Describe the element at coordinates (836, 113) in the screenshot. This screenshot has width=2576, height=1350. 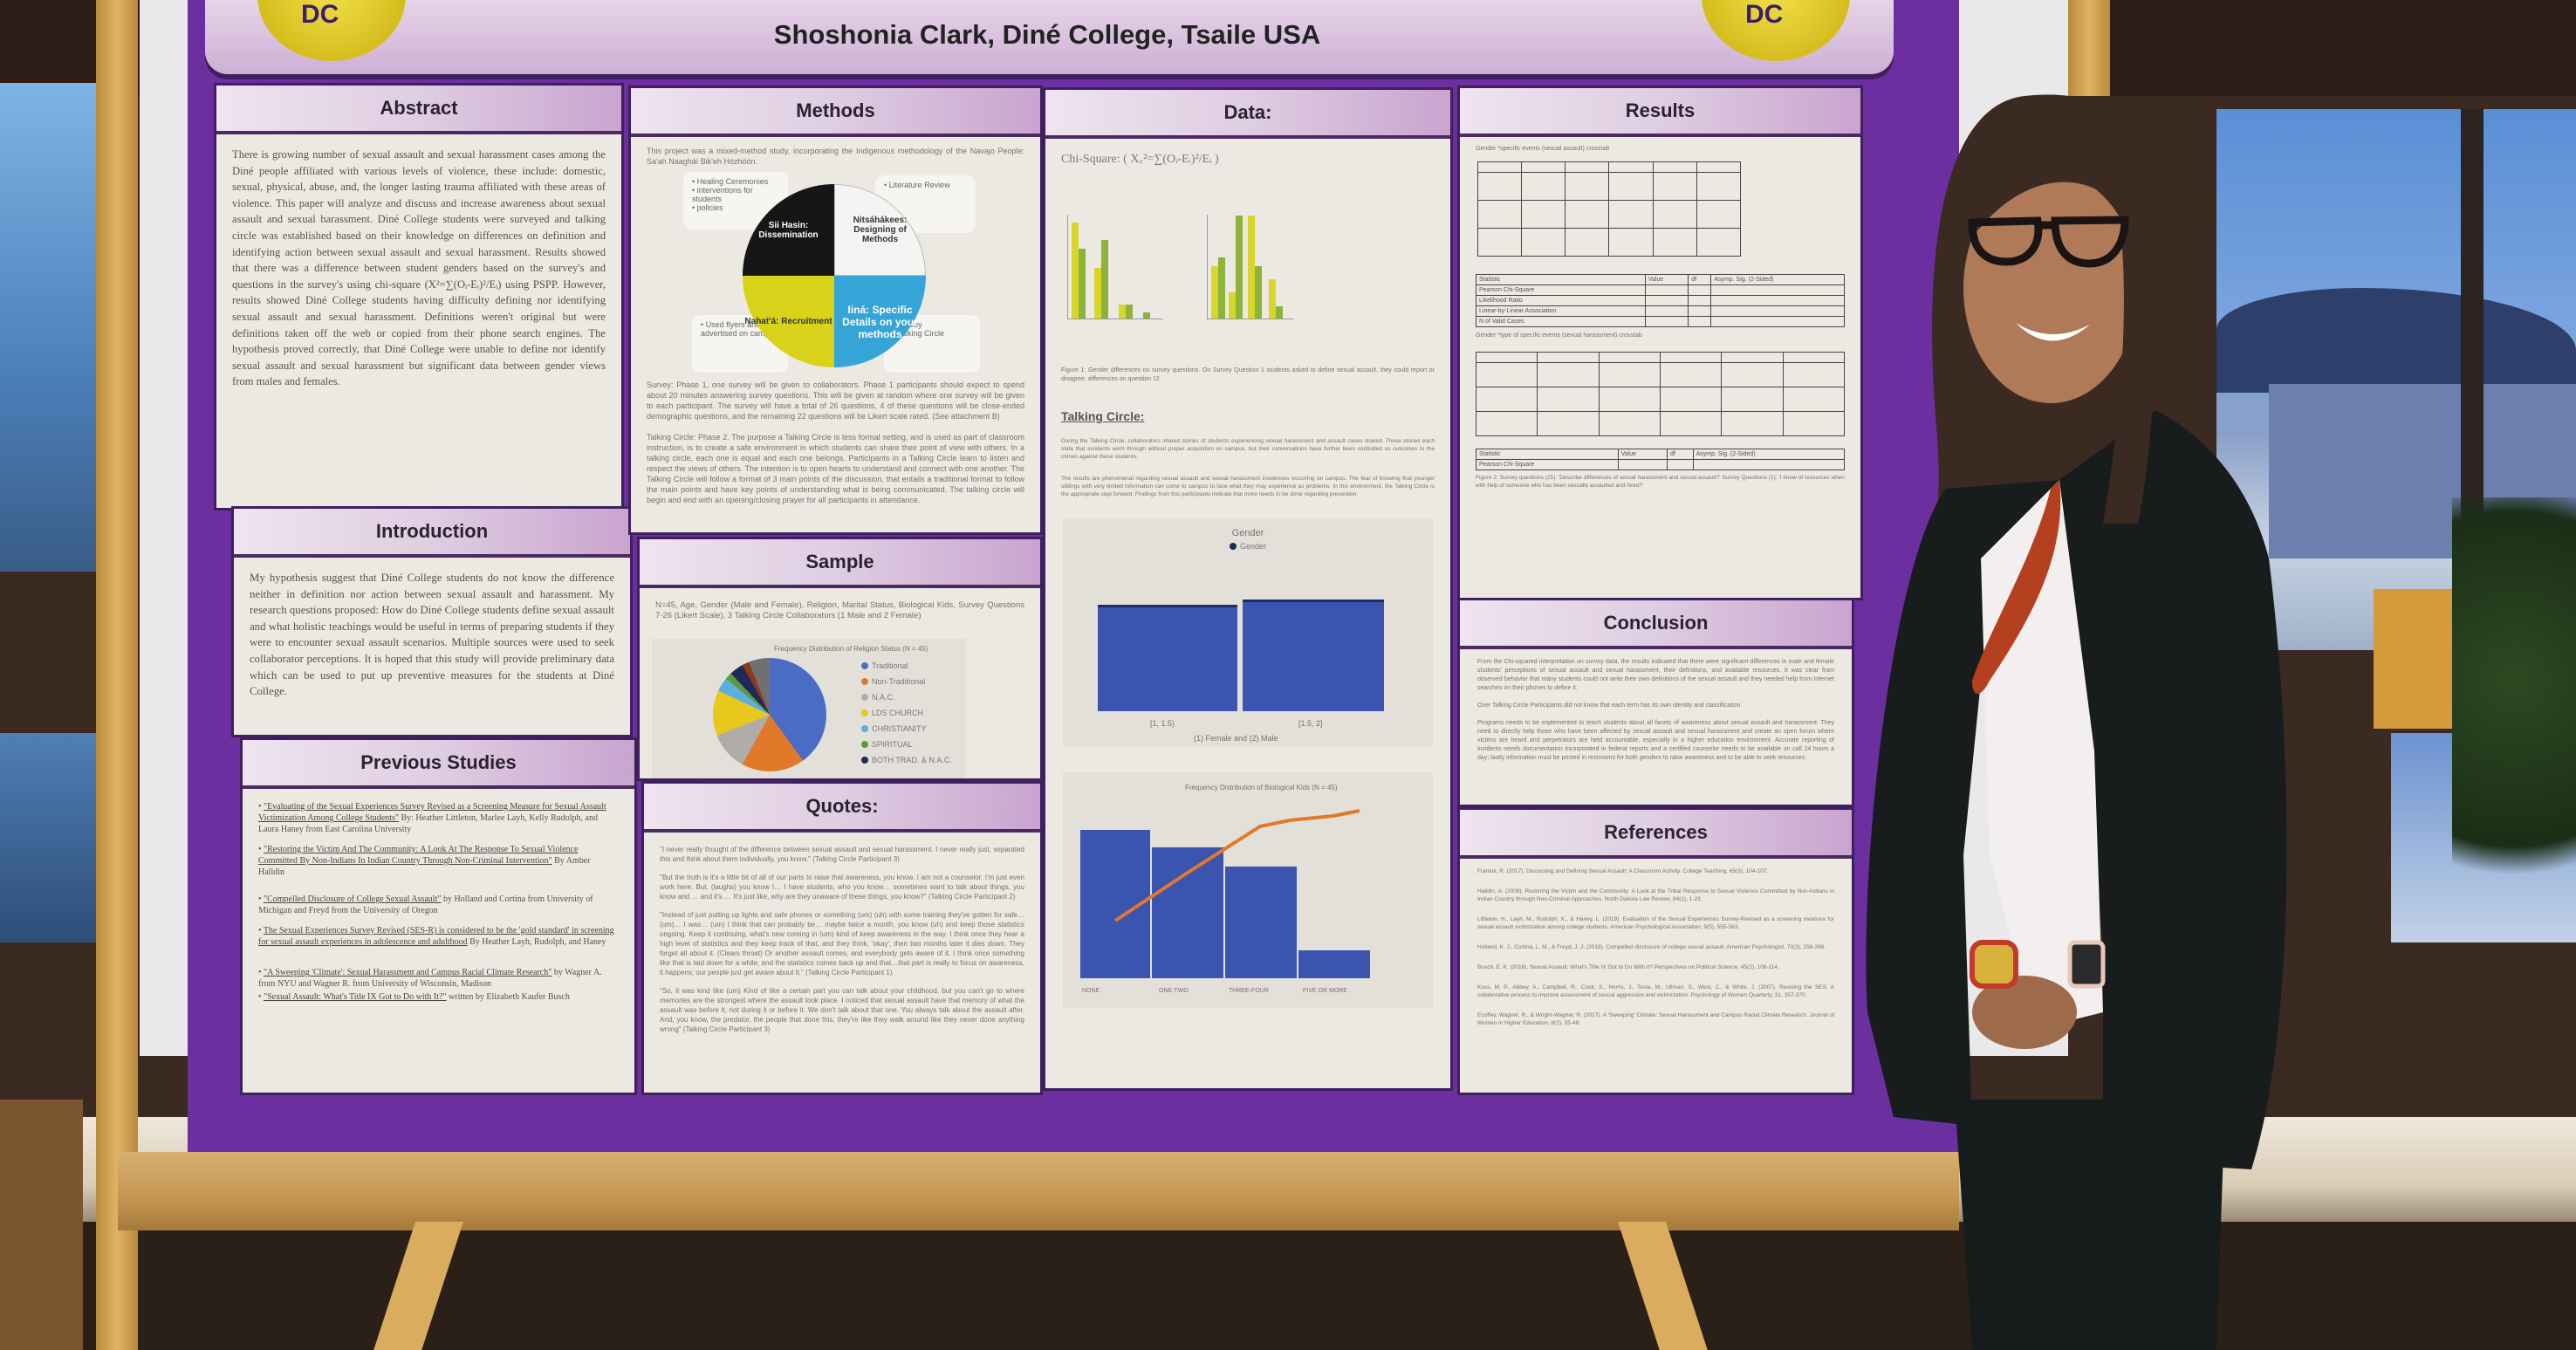
I see `panel-heading: Methods` at that location.